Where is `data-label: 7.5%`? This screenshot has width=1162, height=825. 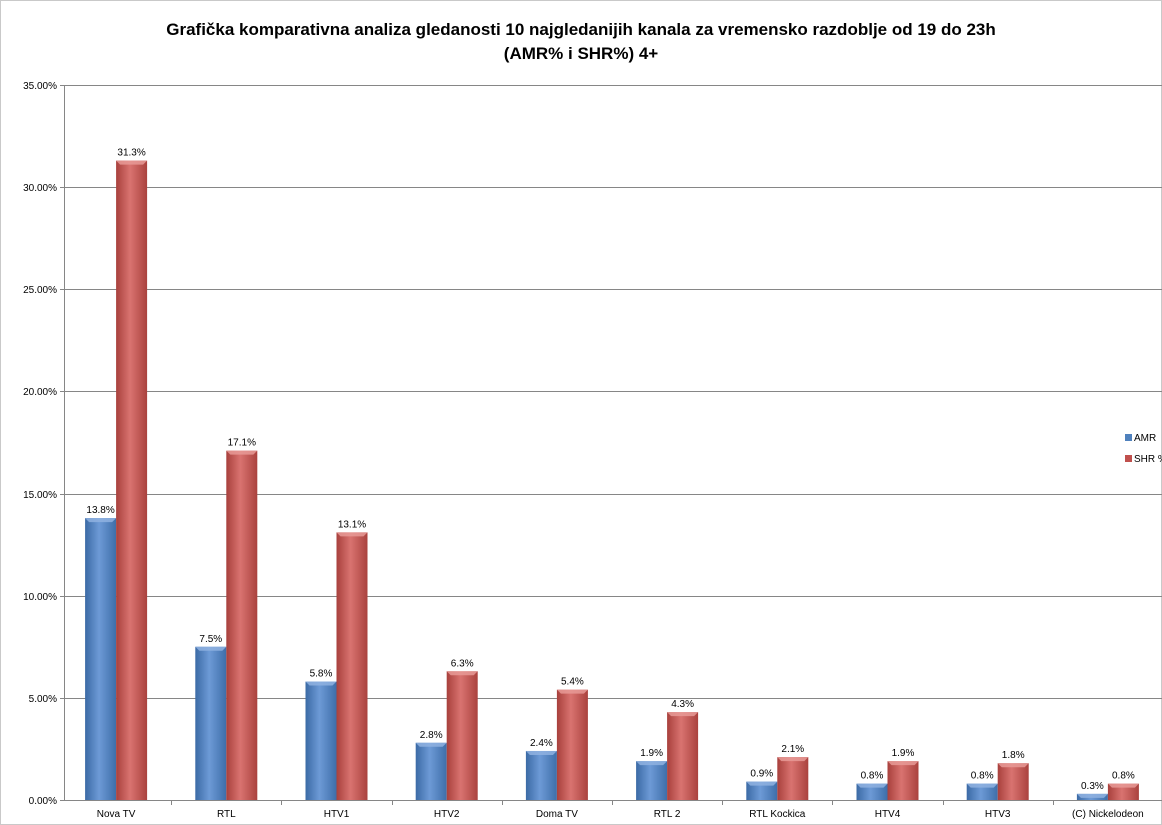 data-label: 7.5% is located at coordinates (210, 639).